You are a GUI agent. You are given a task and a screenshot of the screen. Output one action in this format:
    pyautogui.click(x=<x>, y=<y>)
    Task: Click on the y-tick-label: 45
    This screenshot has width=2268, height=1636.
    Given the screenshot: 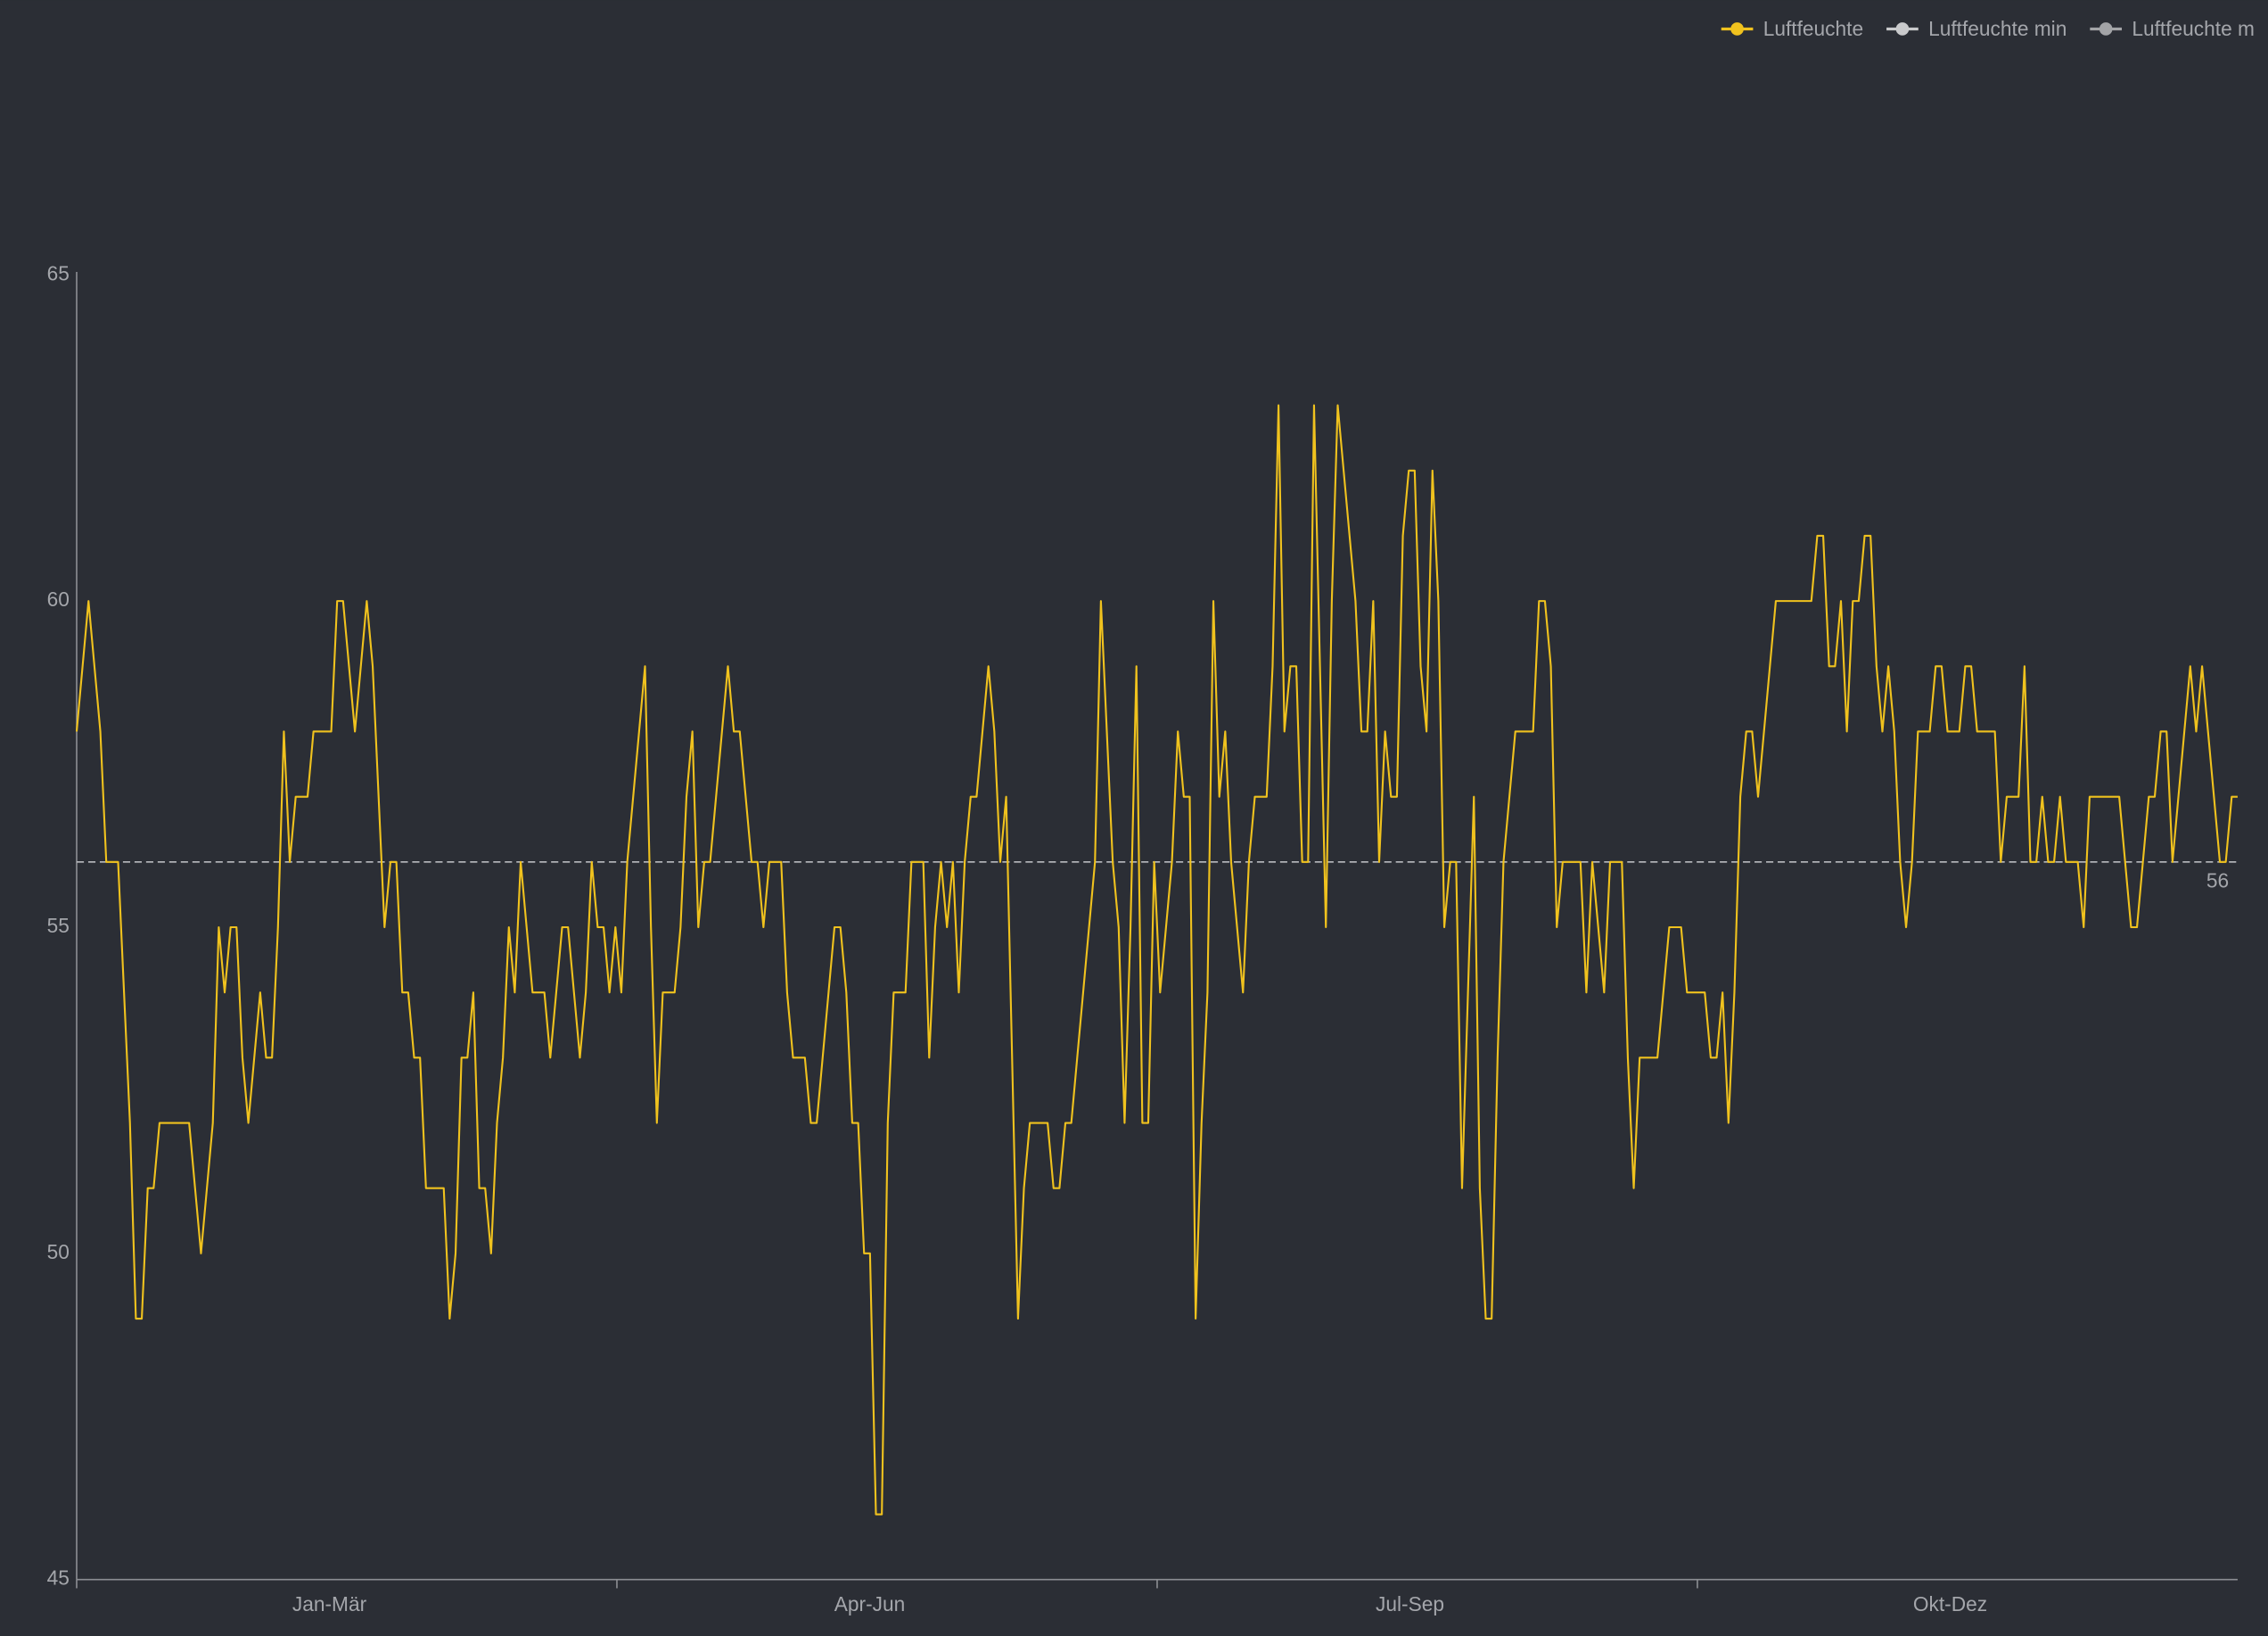 What is the action you would take?
    pyautogui.click(x=58, y=1578)
    